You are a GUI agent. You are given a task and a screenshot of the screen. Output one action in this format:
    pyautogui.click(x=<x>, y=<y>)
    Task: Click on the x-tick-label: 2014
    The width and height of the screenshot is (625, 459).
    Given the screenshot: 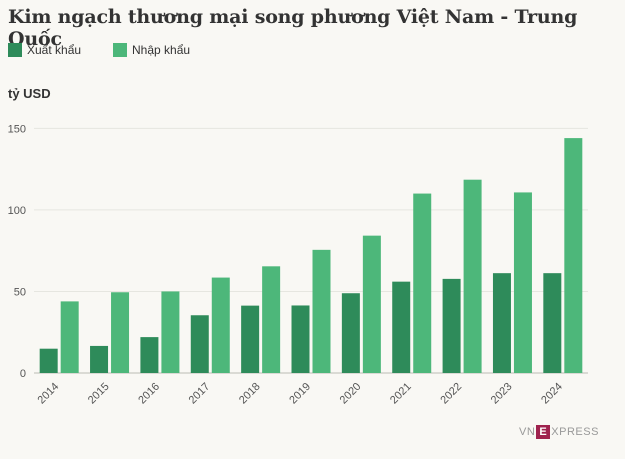 What is the action you would take?
    pyautogui.click(x=49, y=394)
    